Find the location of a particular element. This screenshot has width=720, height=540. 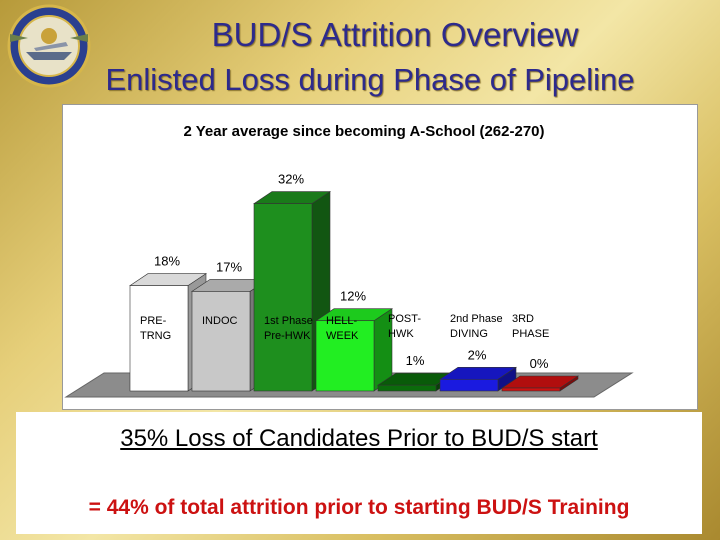

data-label: 32% is located at coordinates (291, 179).